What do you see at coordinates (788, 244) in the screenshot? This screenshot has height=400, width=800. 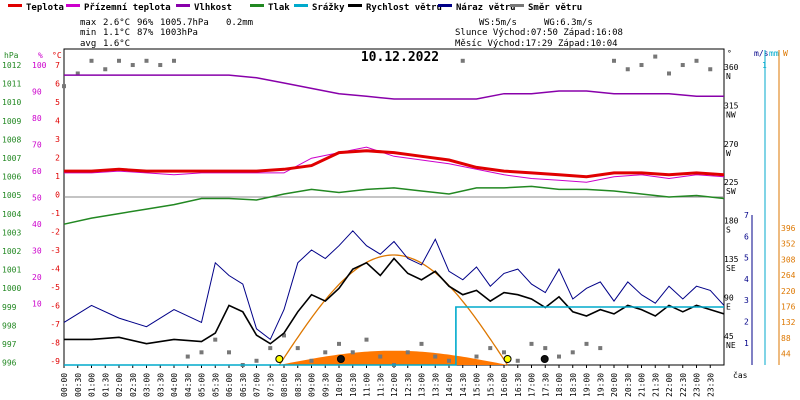 I see `solar-tick: 352` at bounding box center [788, 244].